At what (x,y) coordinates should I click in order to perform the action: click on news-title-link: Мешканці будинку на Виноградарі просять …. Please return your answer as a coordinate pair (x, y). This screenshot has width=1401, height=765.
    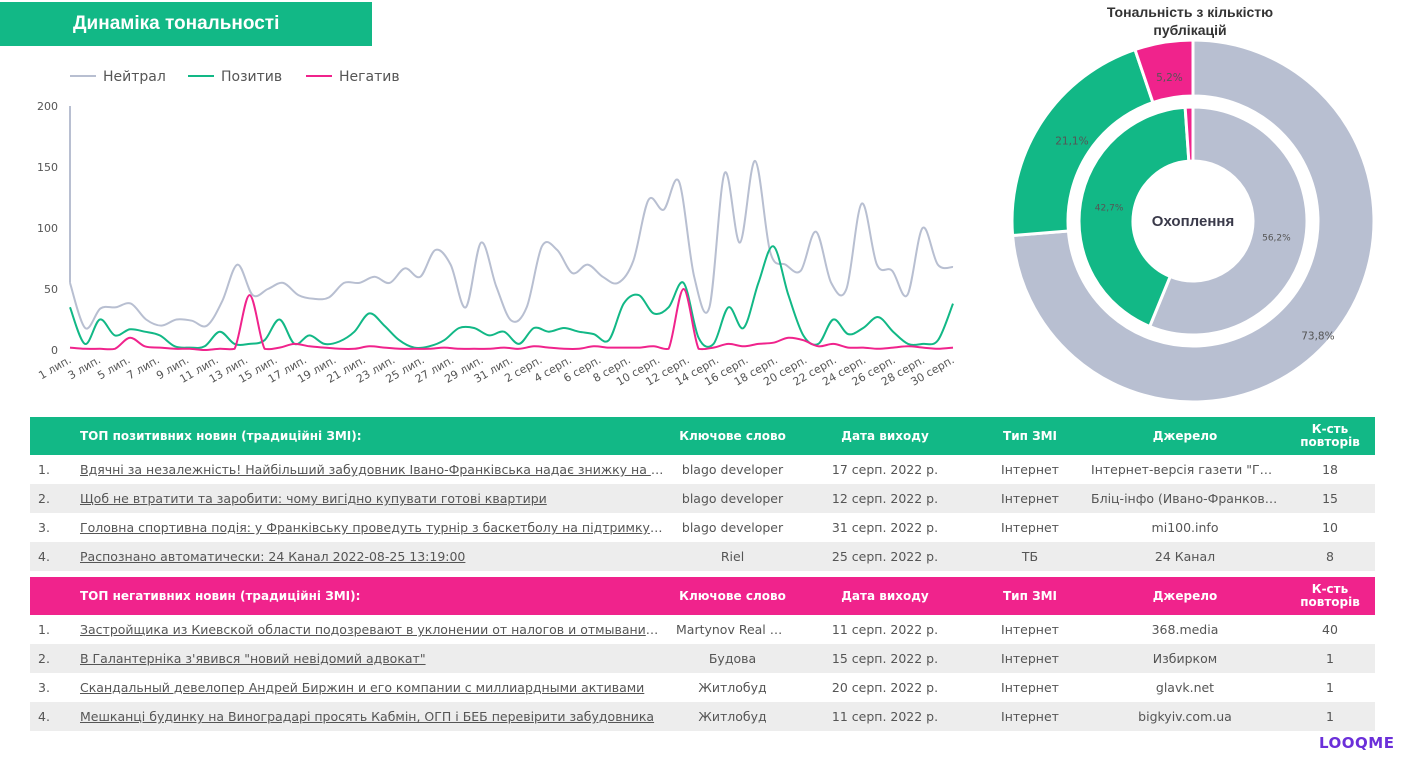
    Looking at the image, I should click on (367, 716).